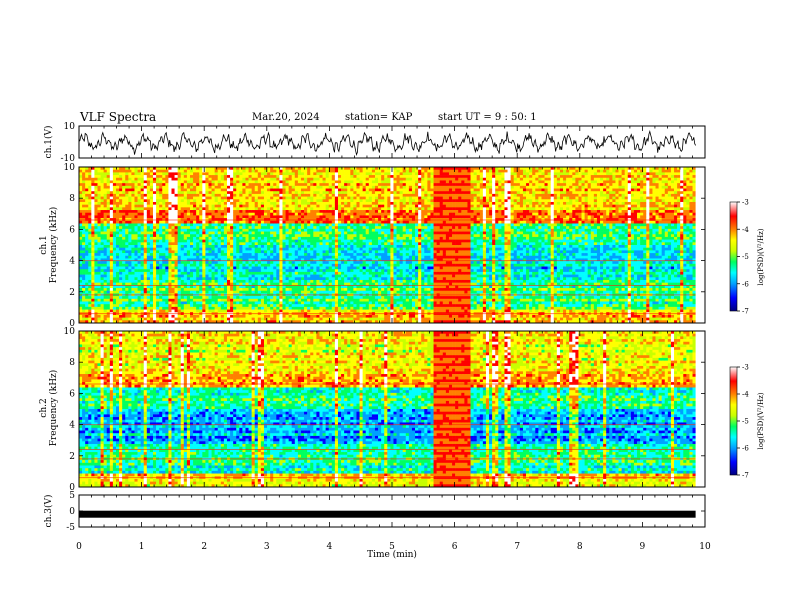 The image size is (792, 612). I want to click on x-tick-label: 10, so click(705, 547).